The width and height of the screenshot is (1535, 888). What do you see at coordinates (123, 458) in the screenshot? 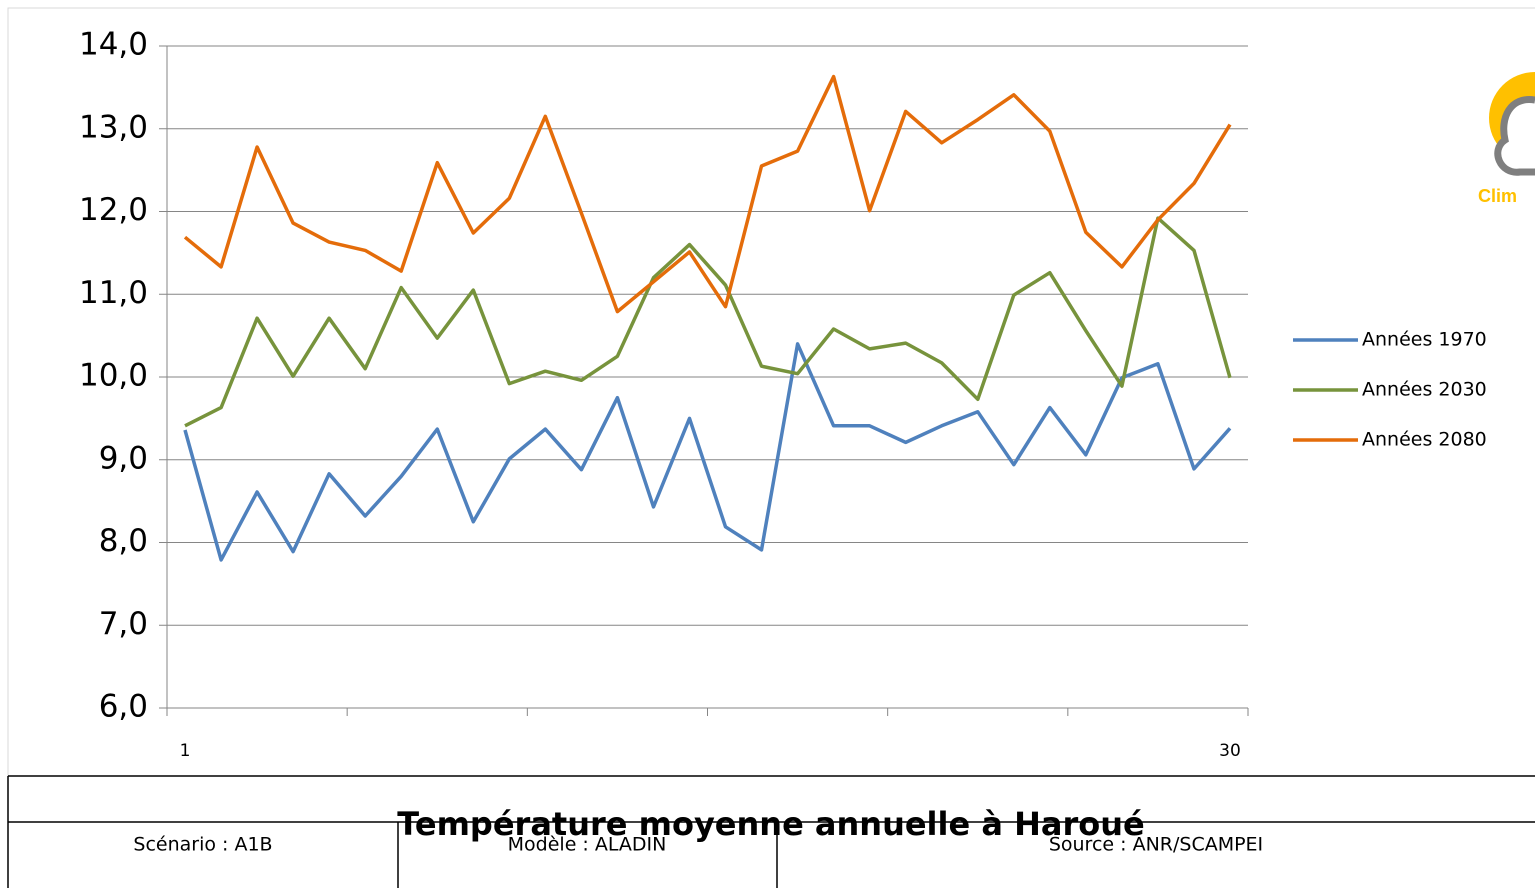
I see `y-tick-label: 9,0` at bounding box center [123, 458].